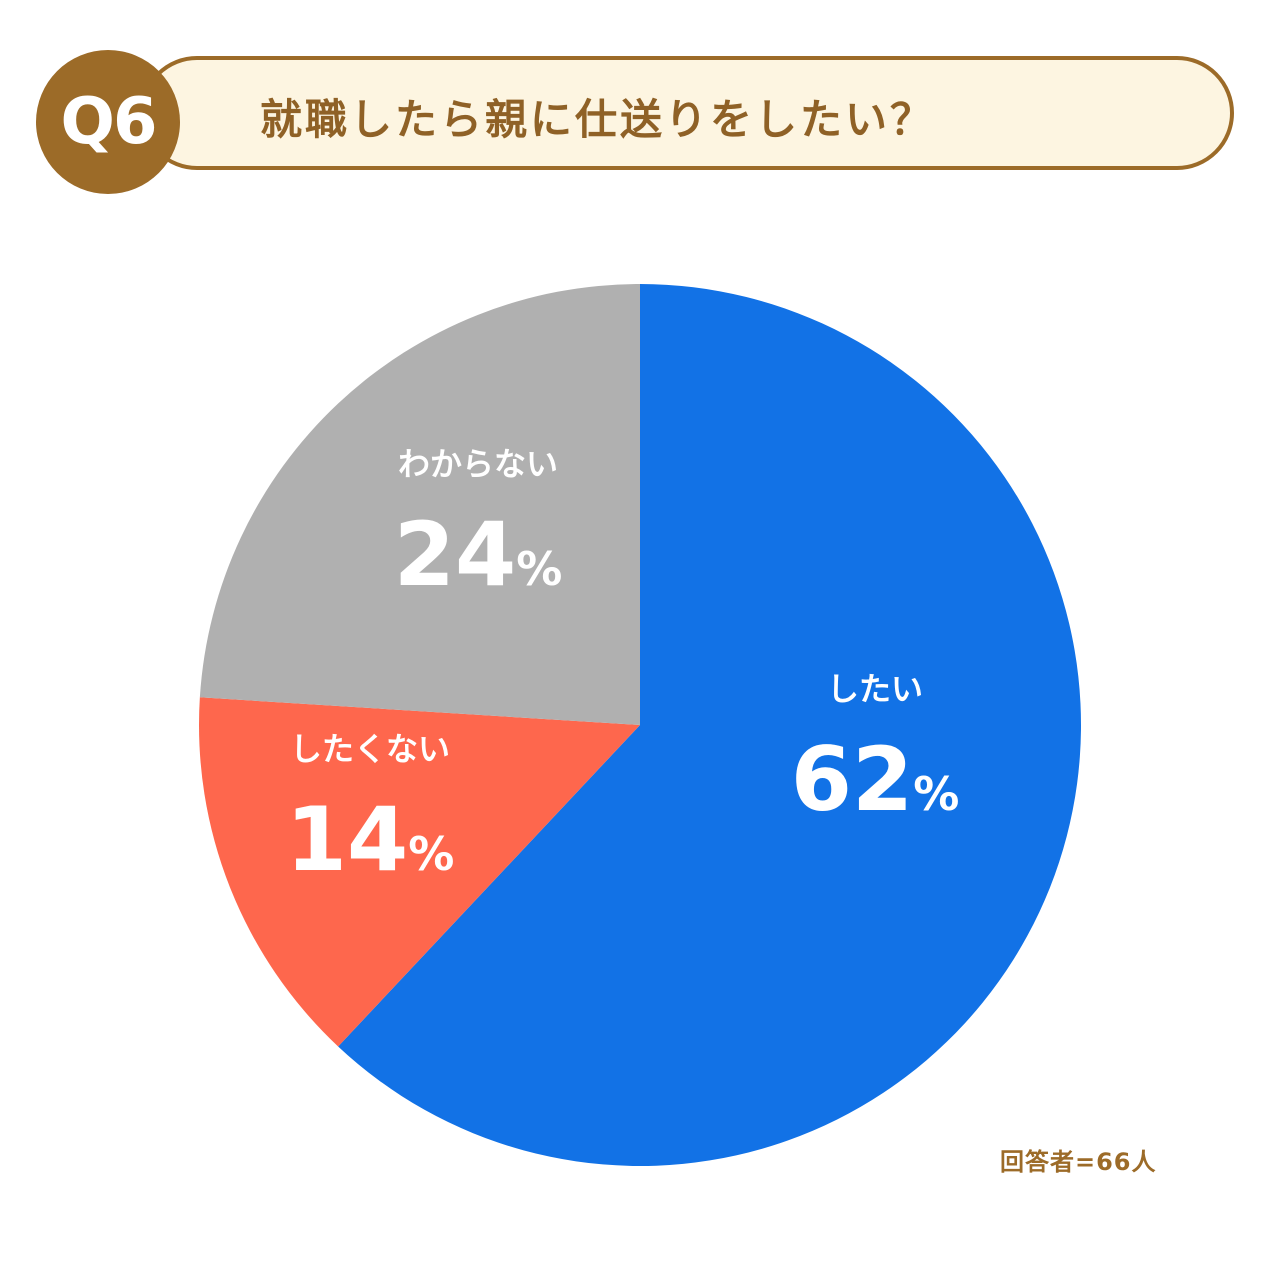  I want to click on slice-value: 14%, so click(370, 839).